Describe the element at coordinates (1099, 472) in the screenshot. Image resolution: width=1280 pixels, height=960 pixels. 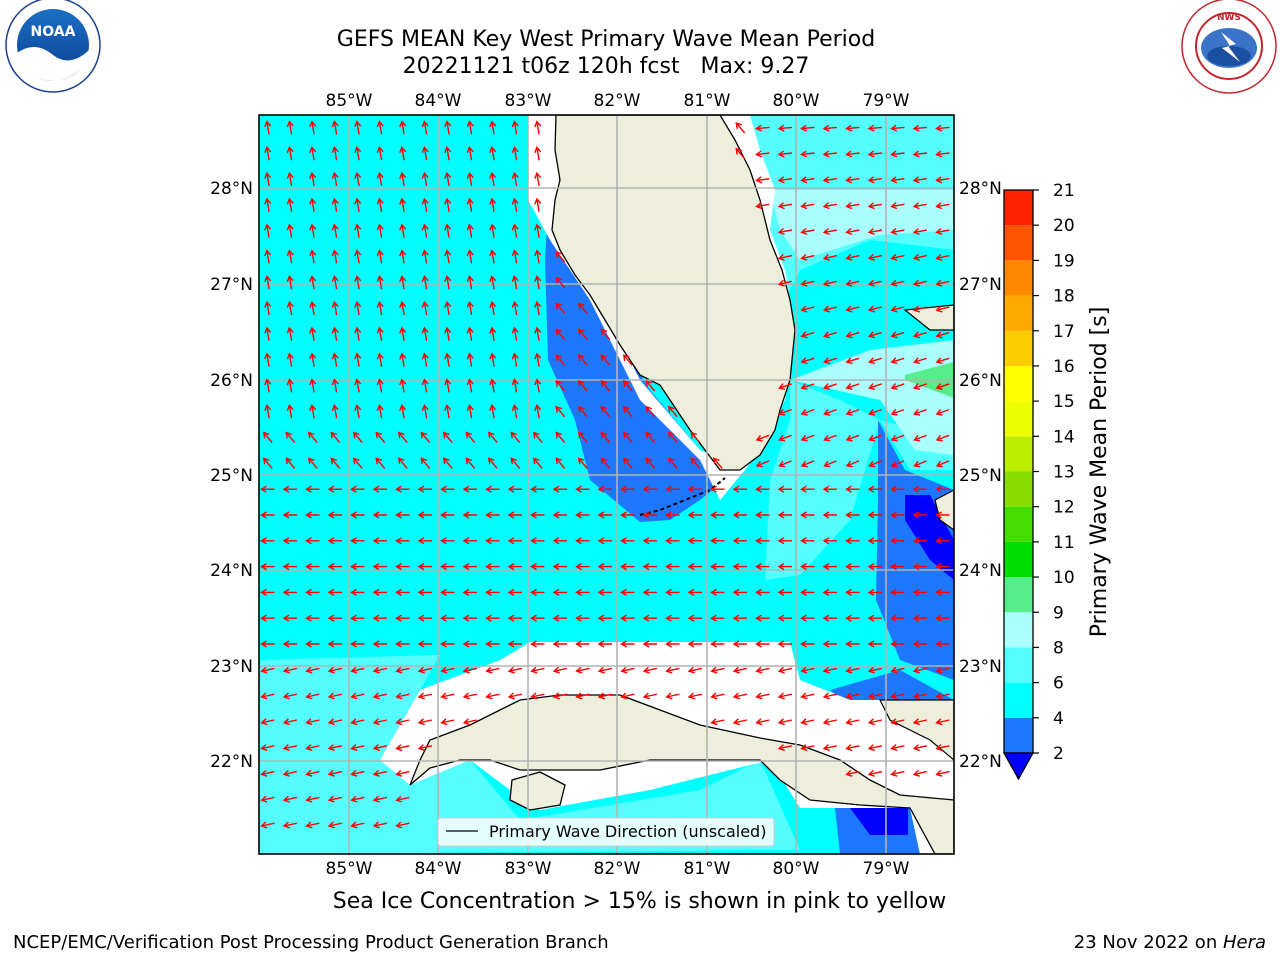
I see `colorbar-label: Primary Wave Mean Period [s]` at that location.